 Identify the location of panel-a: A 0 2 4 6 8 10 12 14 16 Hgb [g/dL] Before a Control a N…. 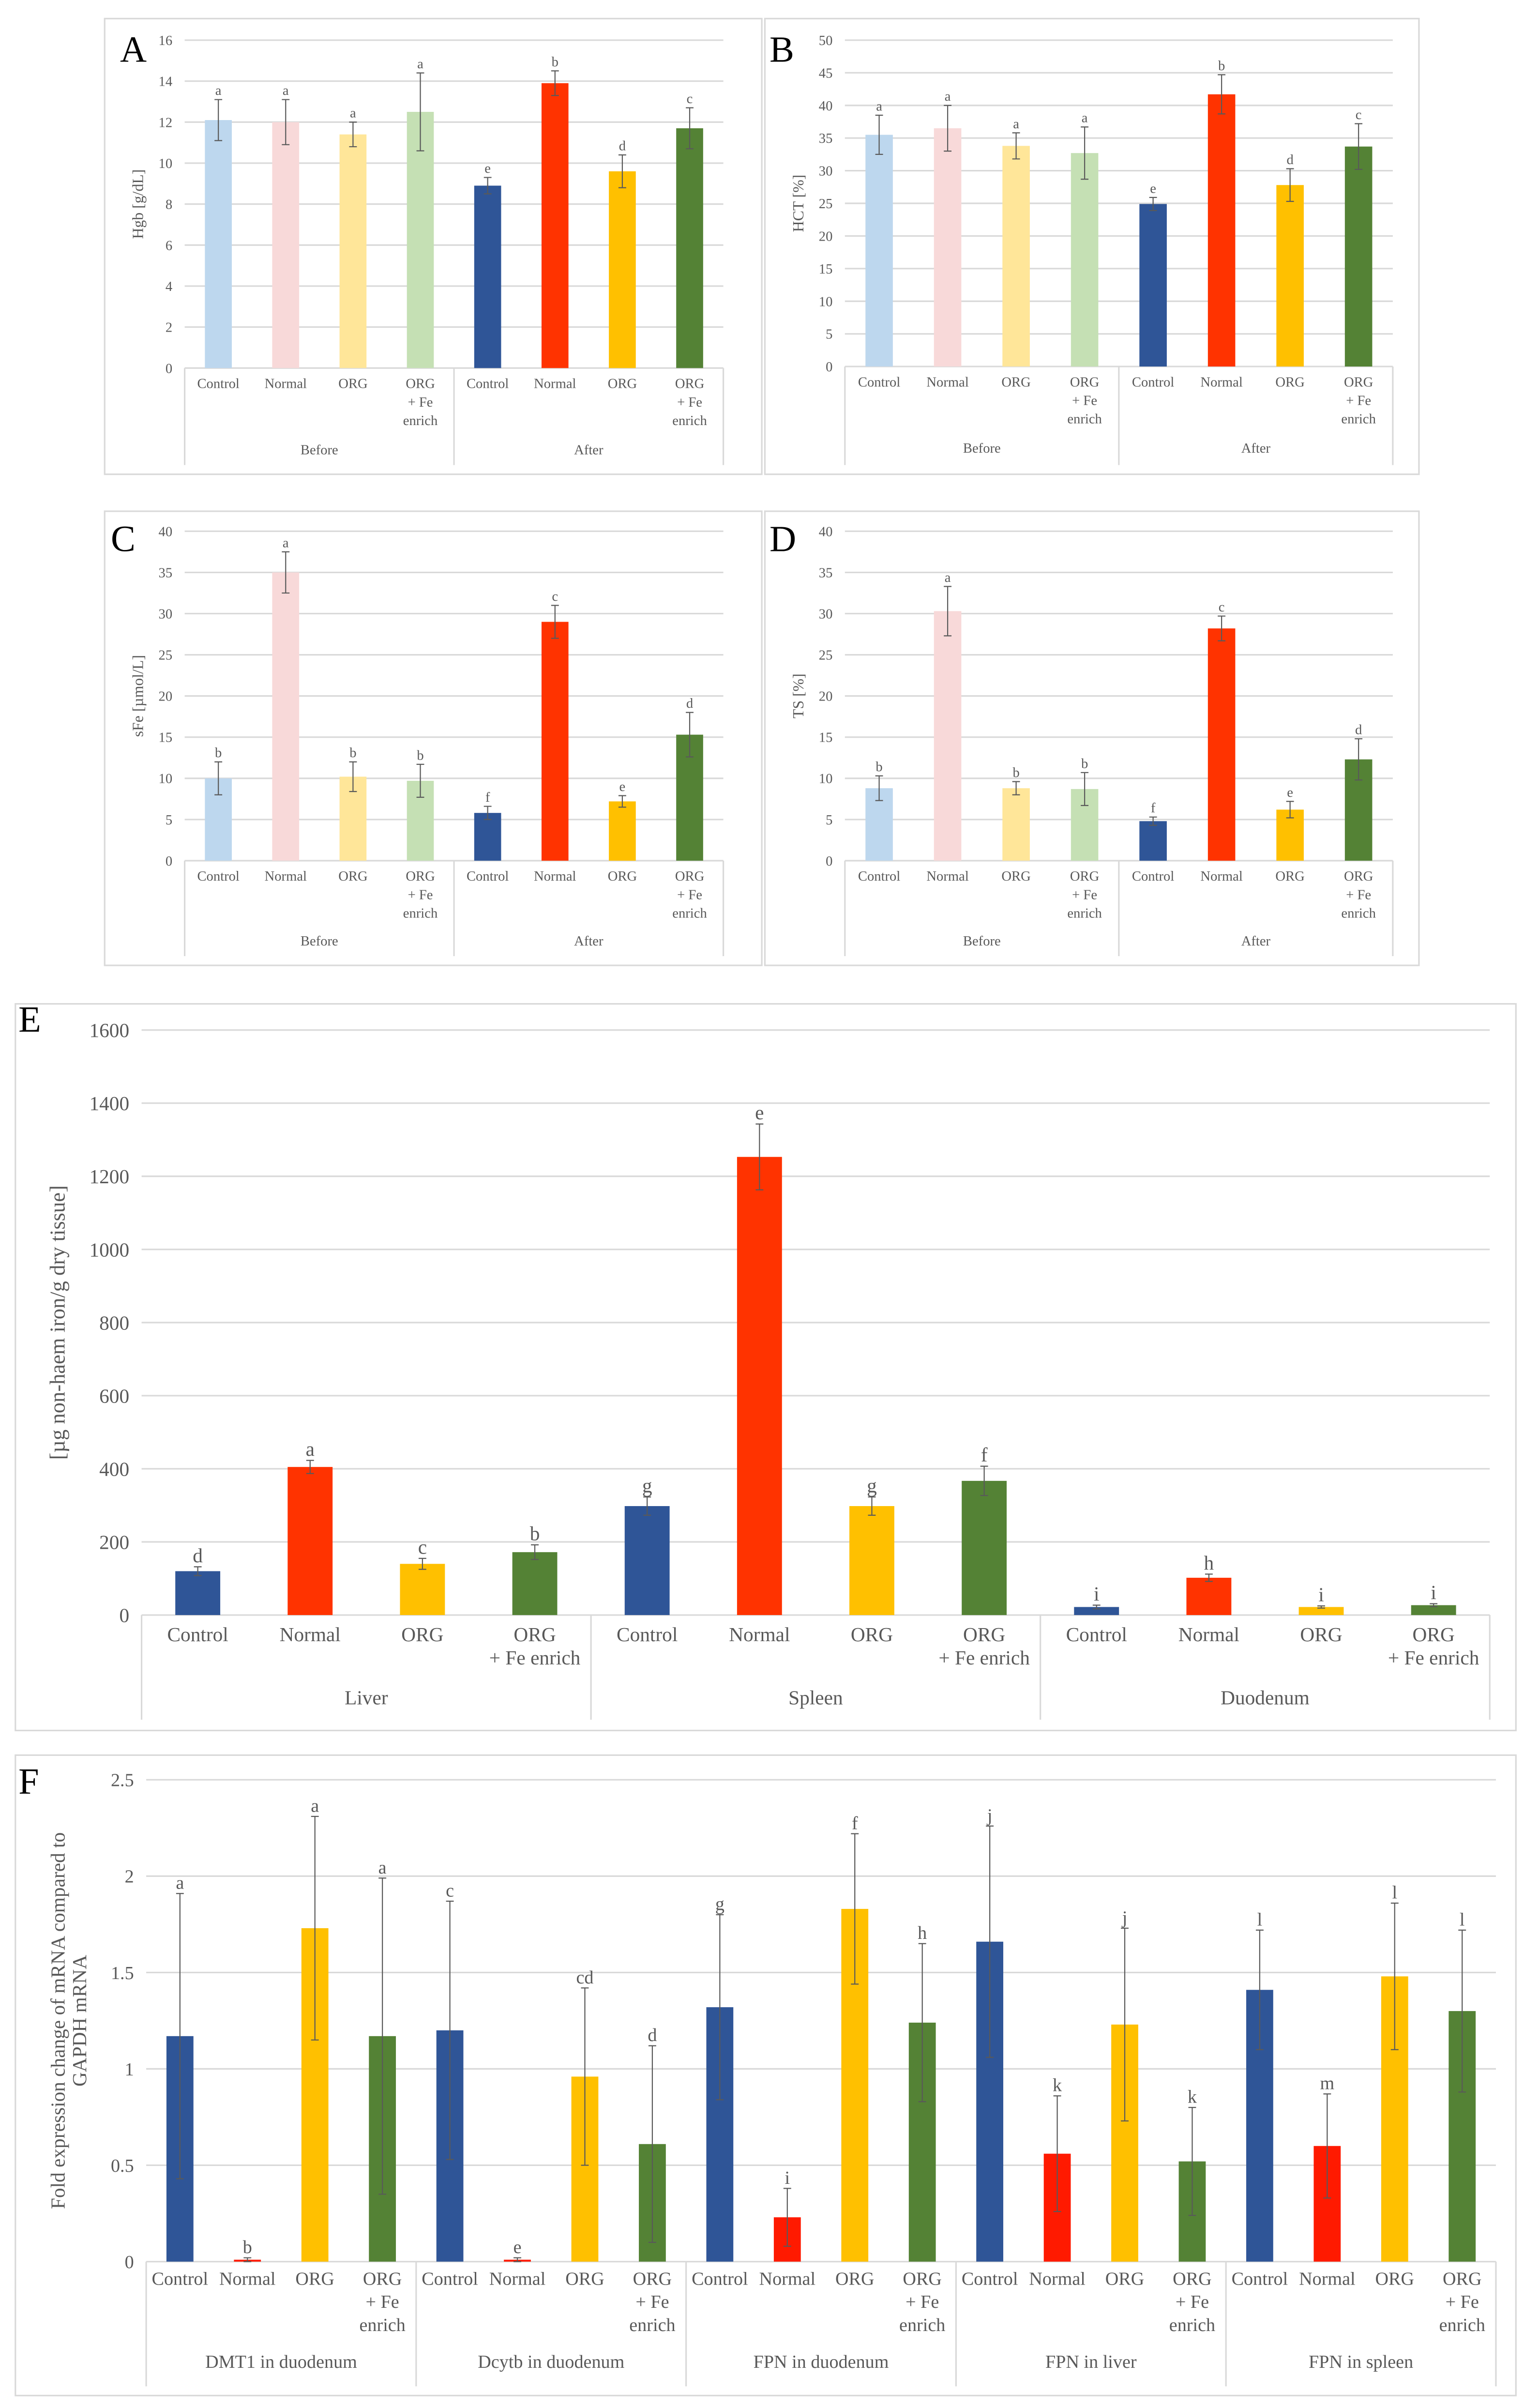
(433, 246).